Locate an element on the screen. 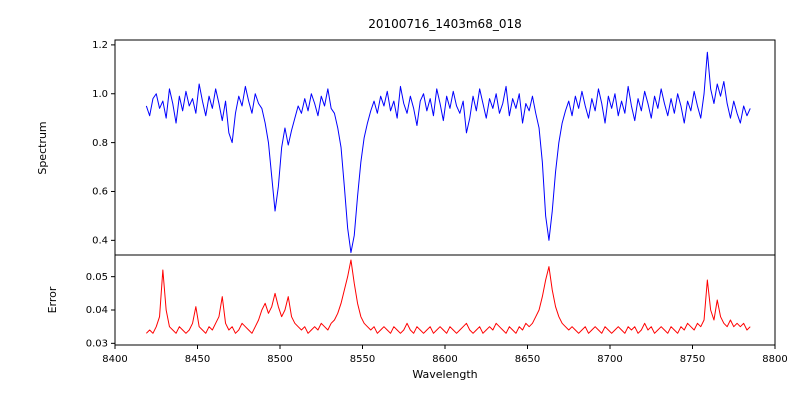  y-tick-label: 0.6 is located at coordinates (100, 192).